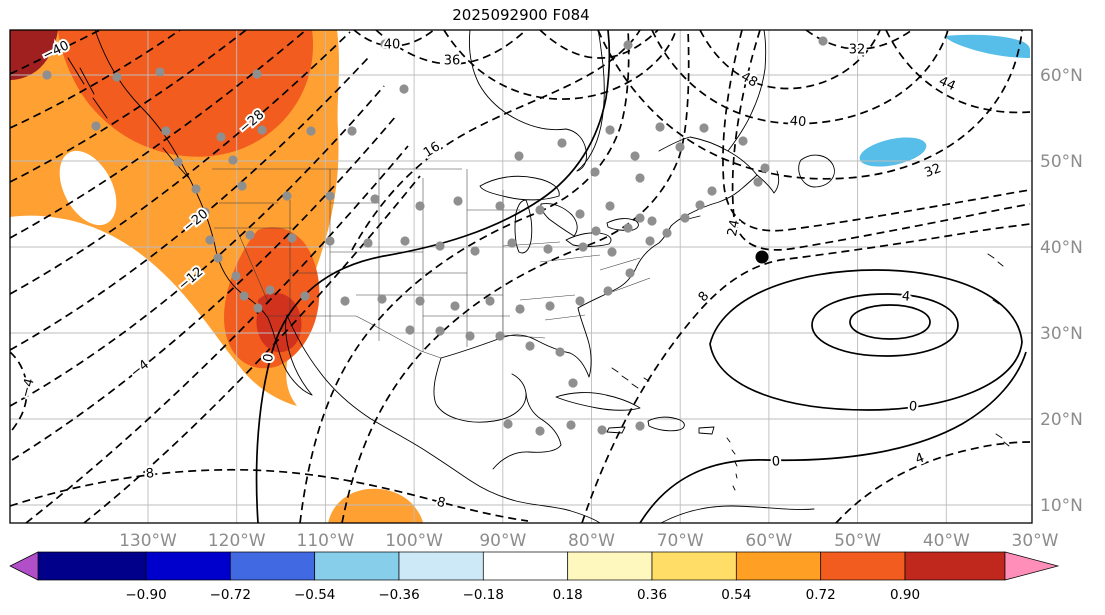 The height and width of the screenshot is (615, 1105). What do you see at coordinates (775, 462) in the screenshot?
I see `contour-label: 0` at bounding box center [775, 462].